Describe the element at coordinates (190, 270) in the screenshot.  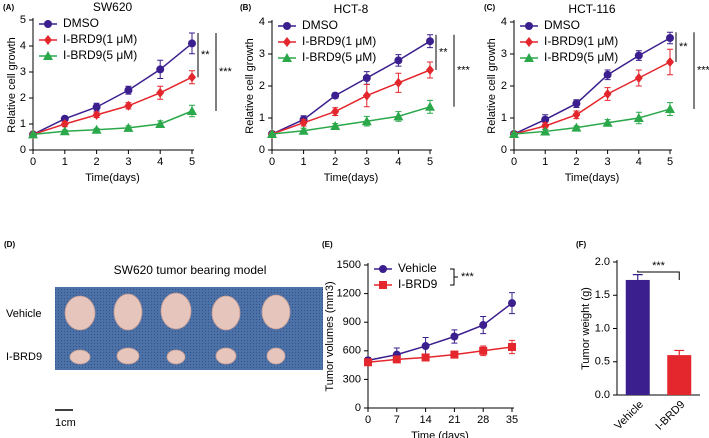
I see `photo-title: SW620 tumor bearing model` at that location.